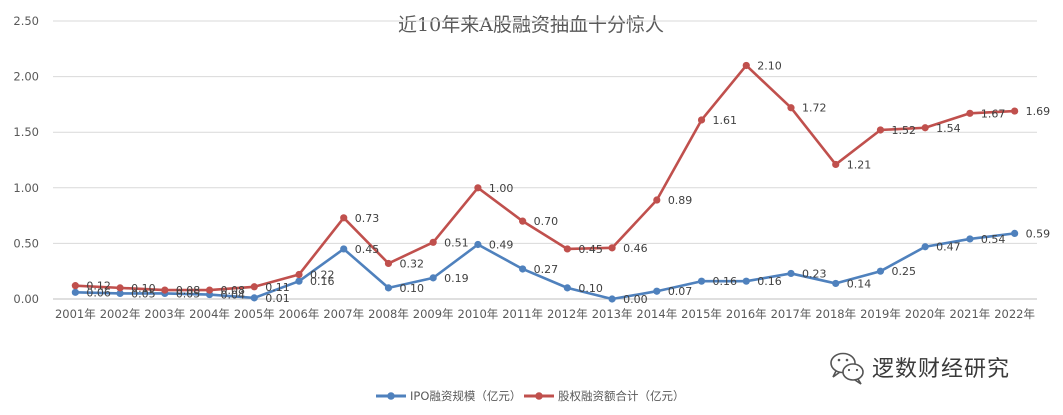 This screenshot has height=415, width=1063. What do you see at coordinates (501, 245) in the screenshot?
I see `data-label: 0.49` at bounding box center [501, 245].